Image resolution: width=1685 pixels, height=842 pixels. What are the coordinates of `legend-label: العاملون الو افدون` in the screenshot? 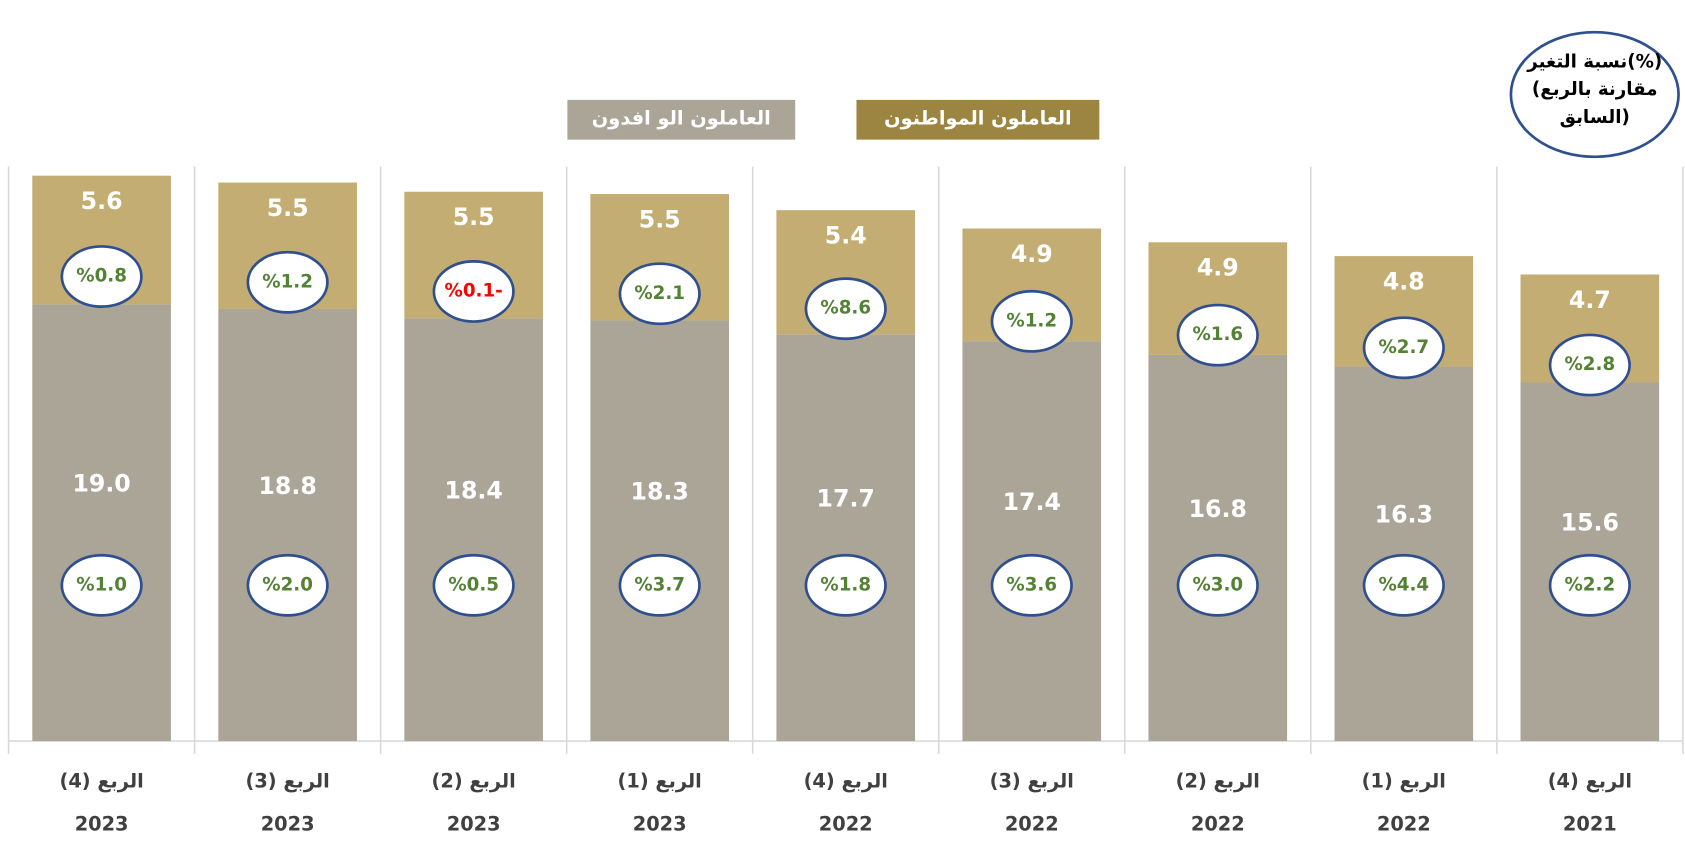 It's located at (681, 118).